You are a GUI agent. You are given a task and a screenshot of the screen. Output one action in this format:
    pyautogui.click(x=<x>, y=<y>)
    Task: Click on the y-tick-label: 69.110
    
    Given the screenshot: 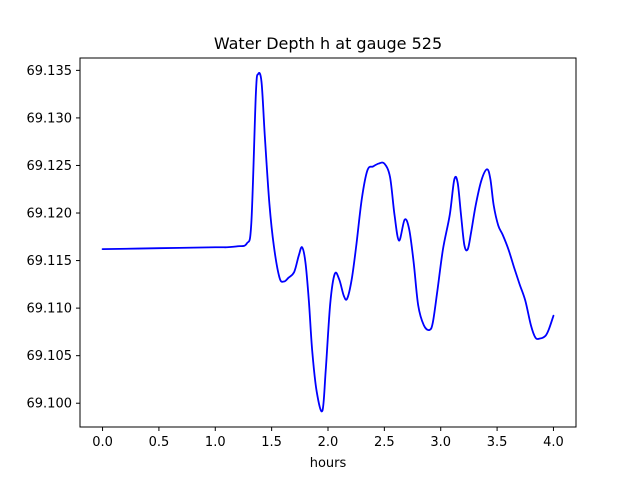 What is the action you would take?
    pyautogui.click(x=50, y=309)
    